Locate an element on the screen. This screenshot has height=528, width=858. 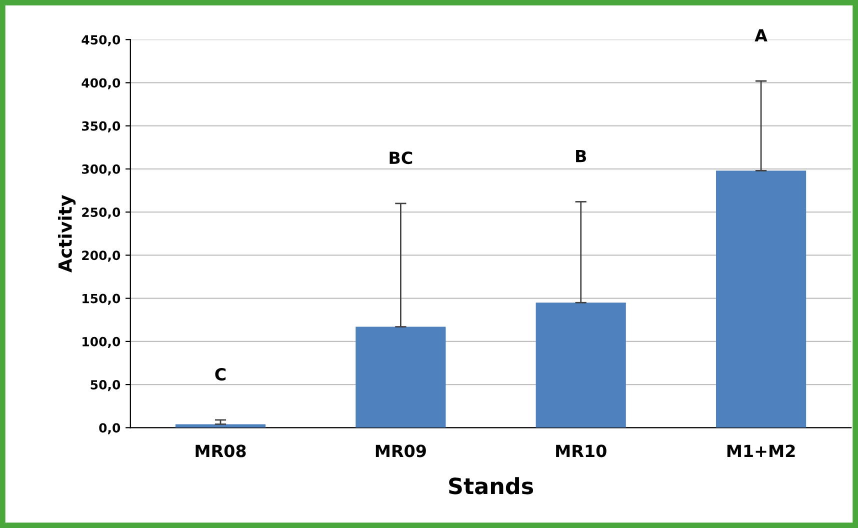
x-tick-label: MR09 is located at coordinates (401, 451).